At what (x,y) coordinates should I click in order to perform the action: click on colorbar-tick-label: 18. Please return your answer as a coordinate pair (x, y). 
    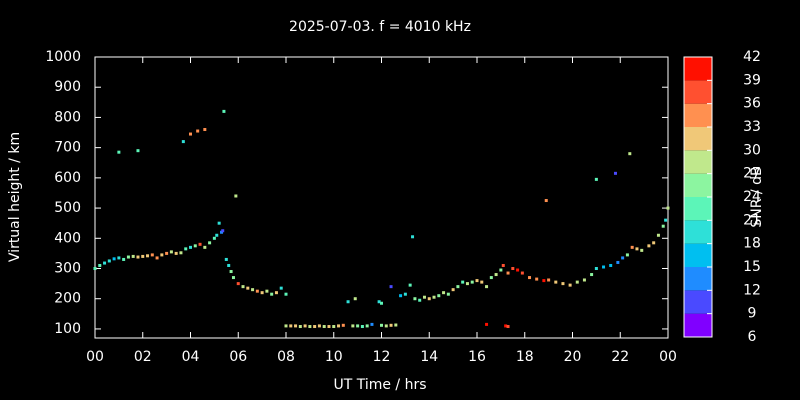
    Looking at the image, I should click on (752, 244).